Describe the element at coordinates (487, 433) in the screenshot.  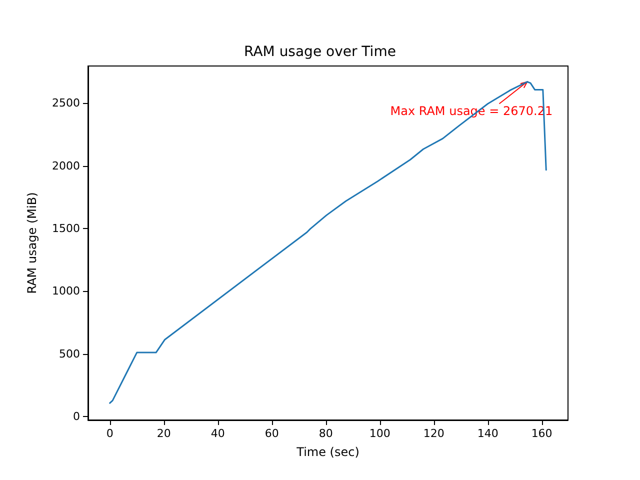
I see `x-tick-label: 140` at that location.